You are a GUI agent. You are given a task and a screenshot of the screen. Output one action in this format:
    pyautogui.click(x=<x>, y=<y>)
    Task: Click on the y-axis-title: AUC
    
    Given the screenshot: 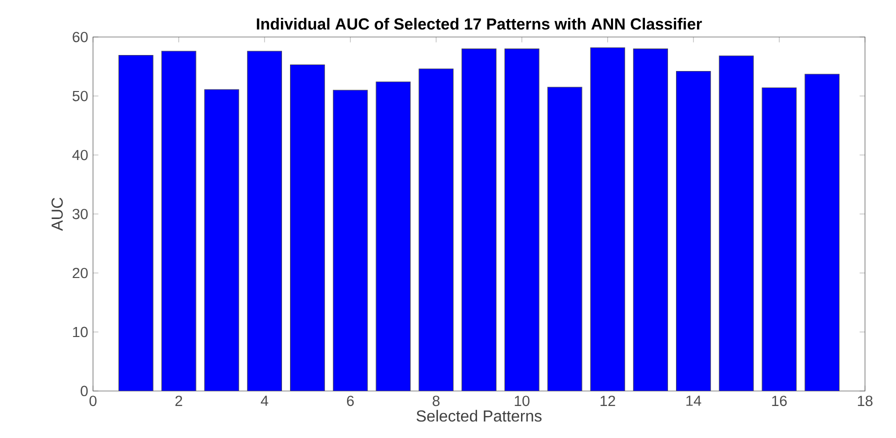 What is the action you would take?
    pyautogui.click(x=57, y=214)
    